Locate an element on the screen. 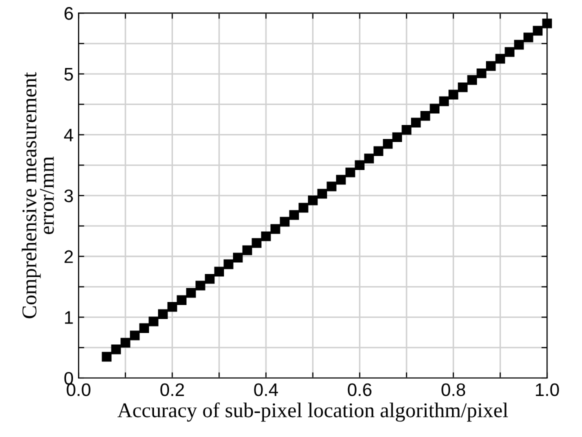  y-tick-label: 4 is located at coordinates (69, 135).